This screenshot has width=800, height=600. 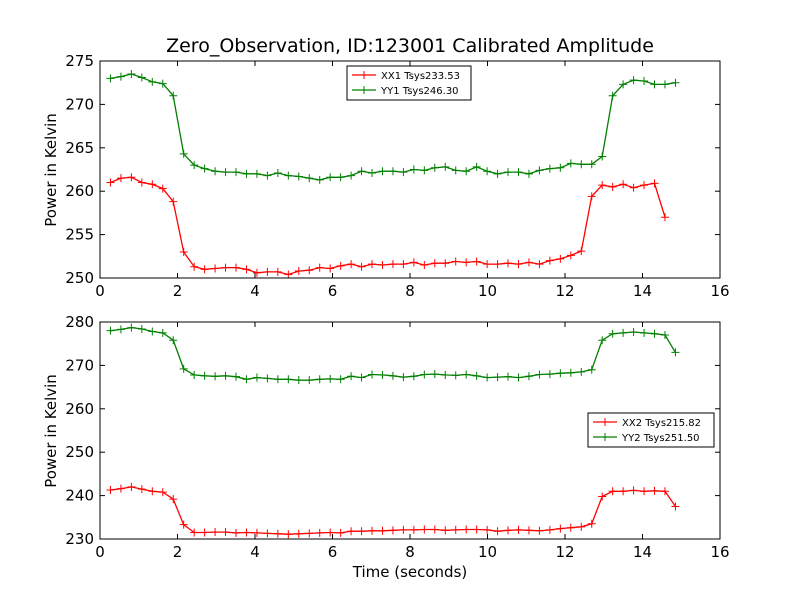 I want to click on top-legend-label: XX1 Tsys233.53, so click(x=420, y=76).